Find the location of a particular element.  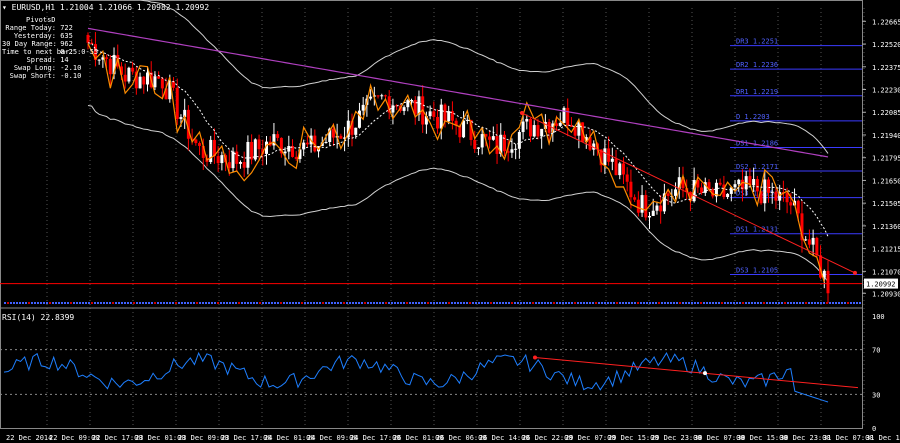

pivot-label: DR2 1.2236 is located at coordinates (757, 65).